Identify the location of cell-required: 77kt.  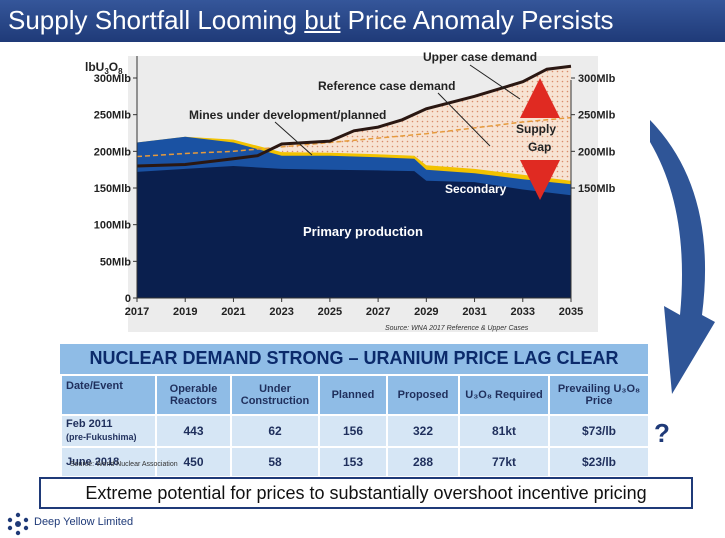
(504, 462).